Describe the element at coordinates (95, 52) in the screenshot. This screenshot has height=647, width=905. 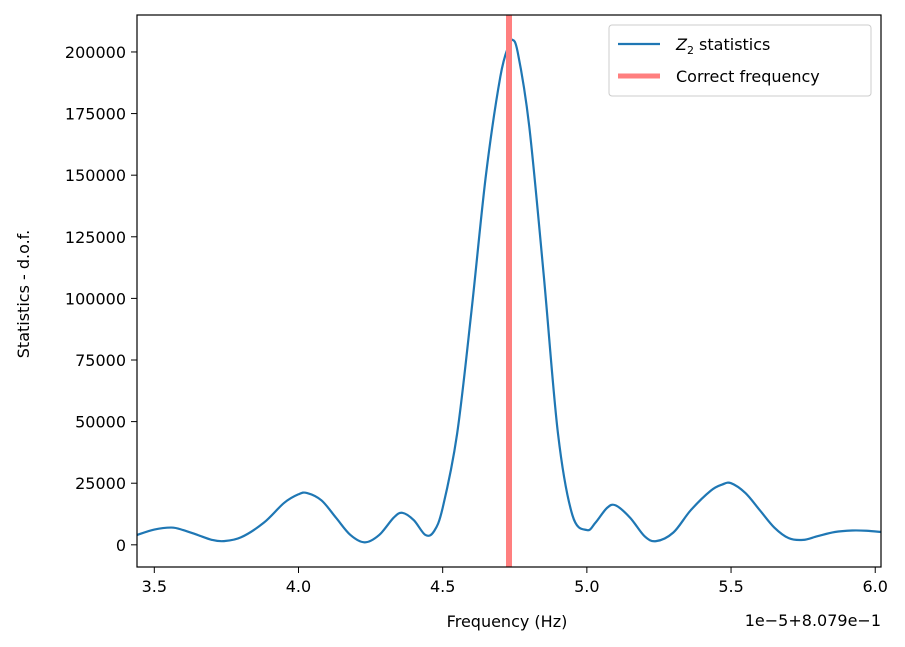
I see `y-tick-label: 200000` at that location.